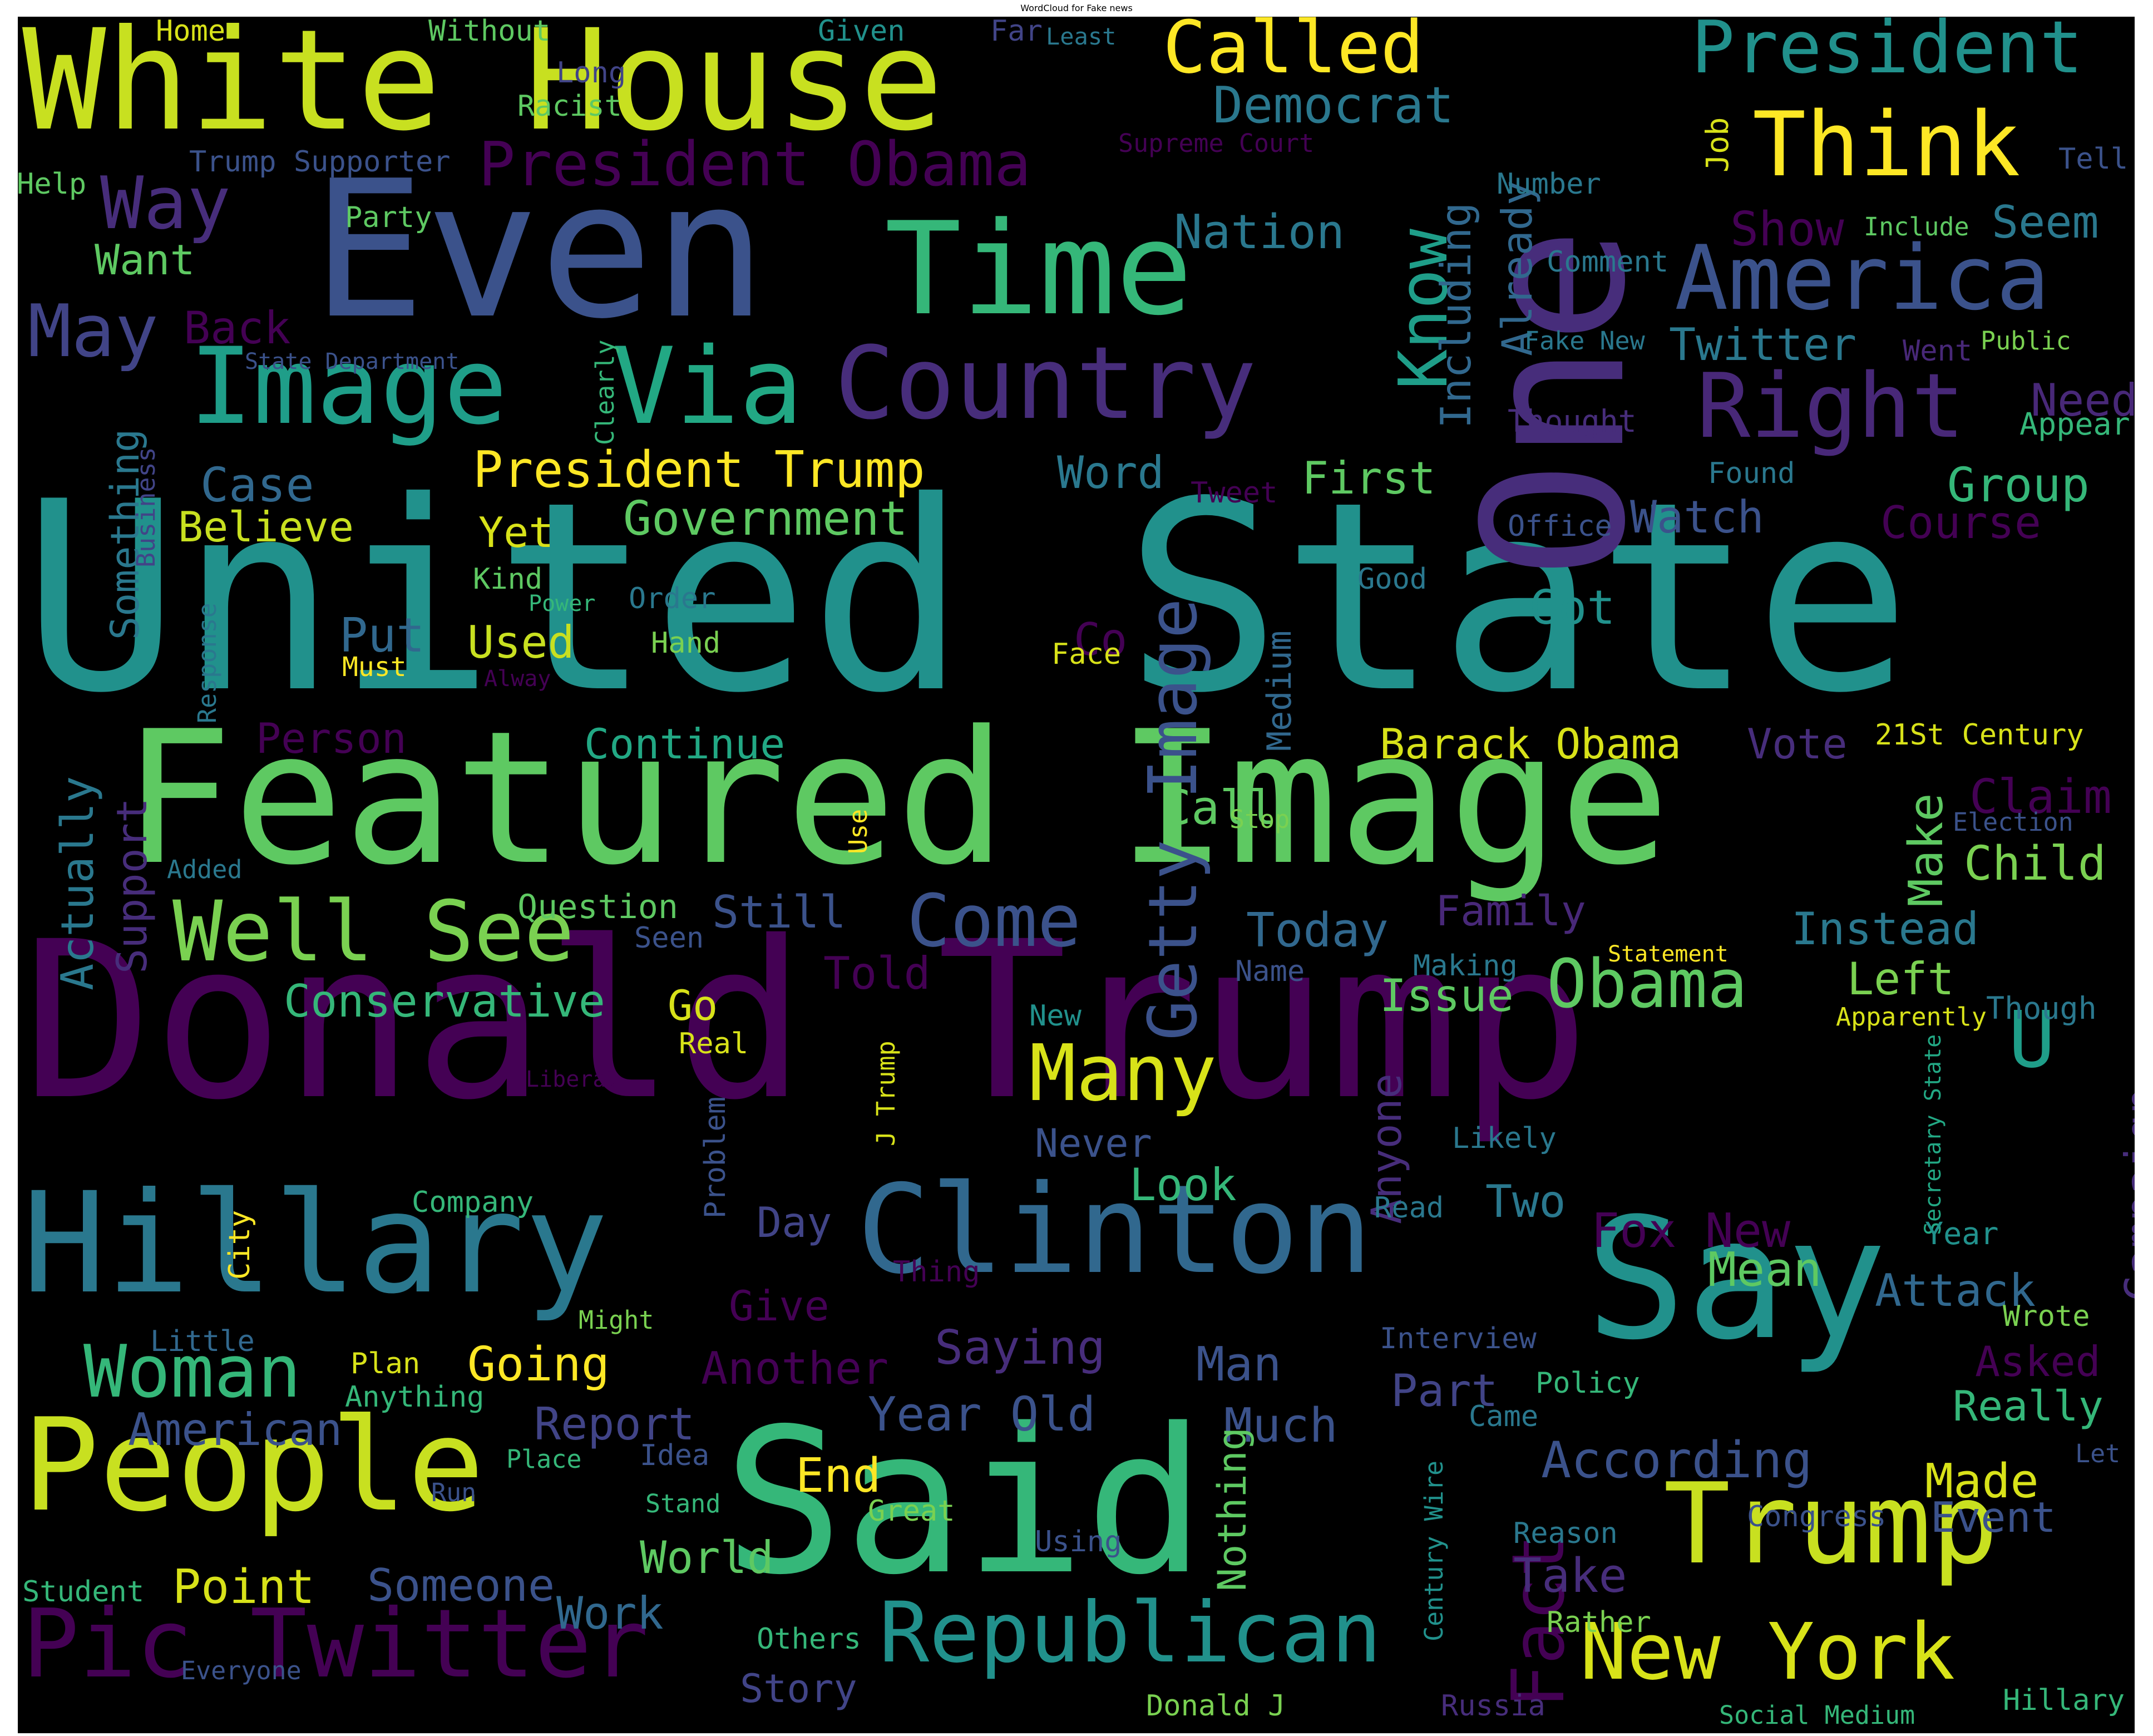 The image size is (2153, 1736). What do you see at coordinates (1055, 1016) in the screenshot?
I see `cloud-word: New` at bounding box center [1055, 1016].